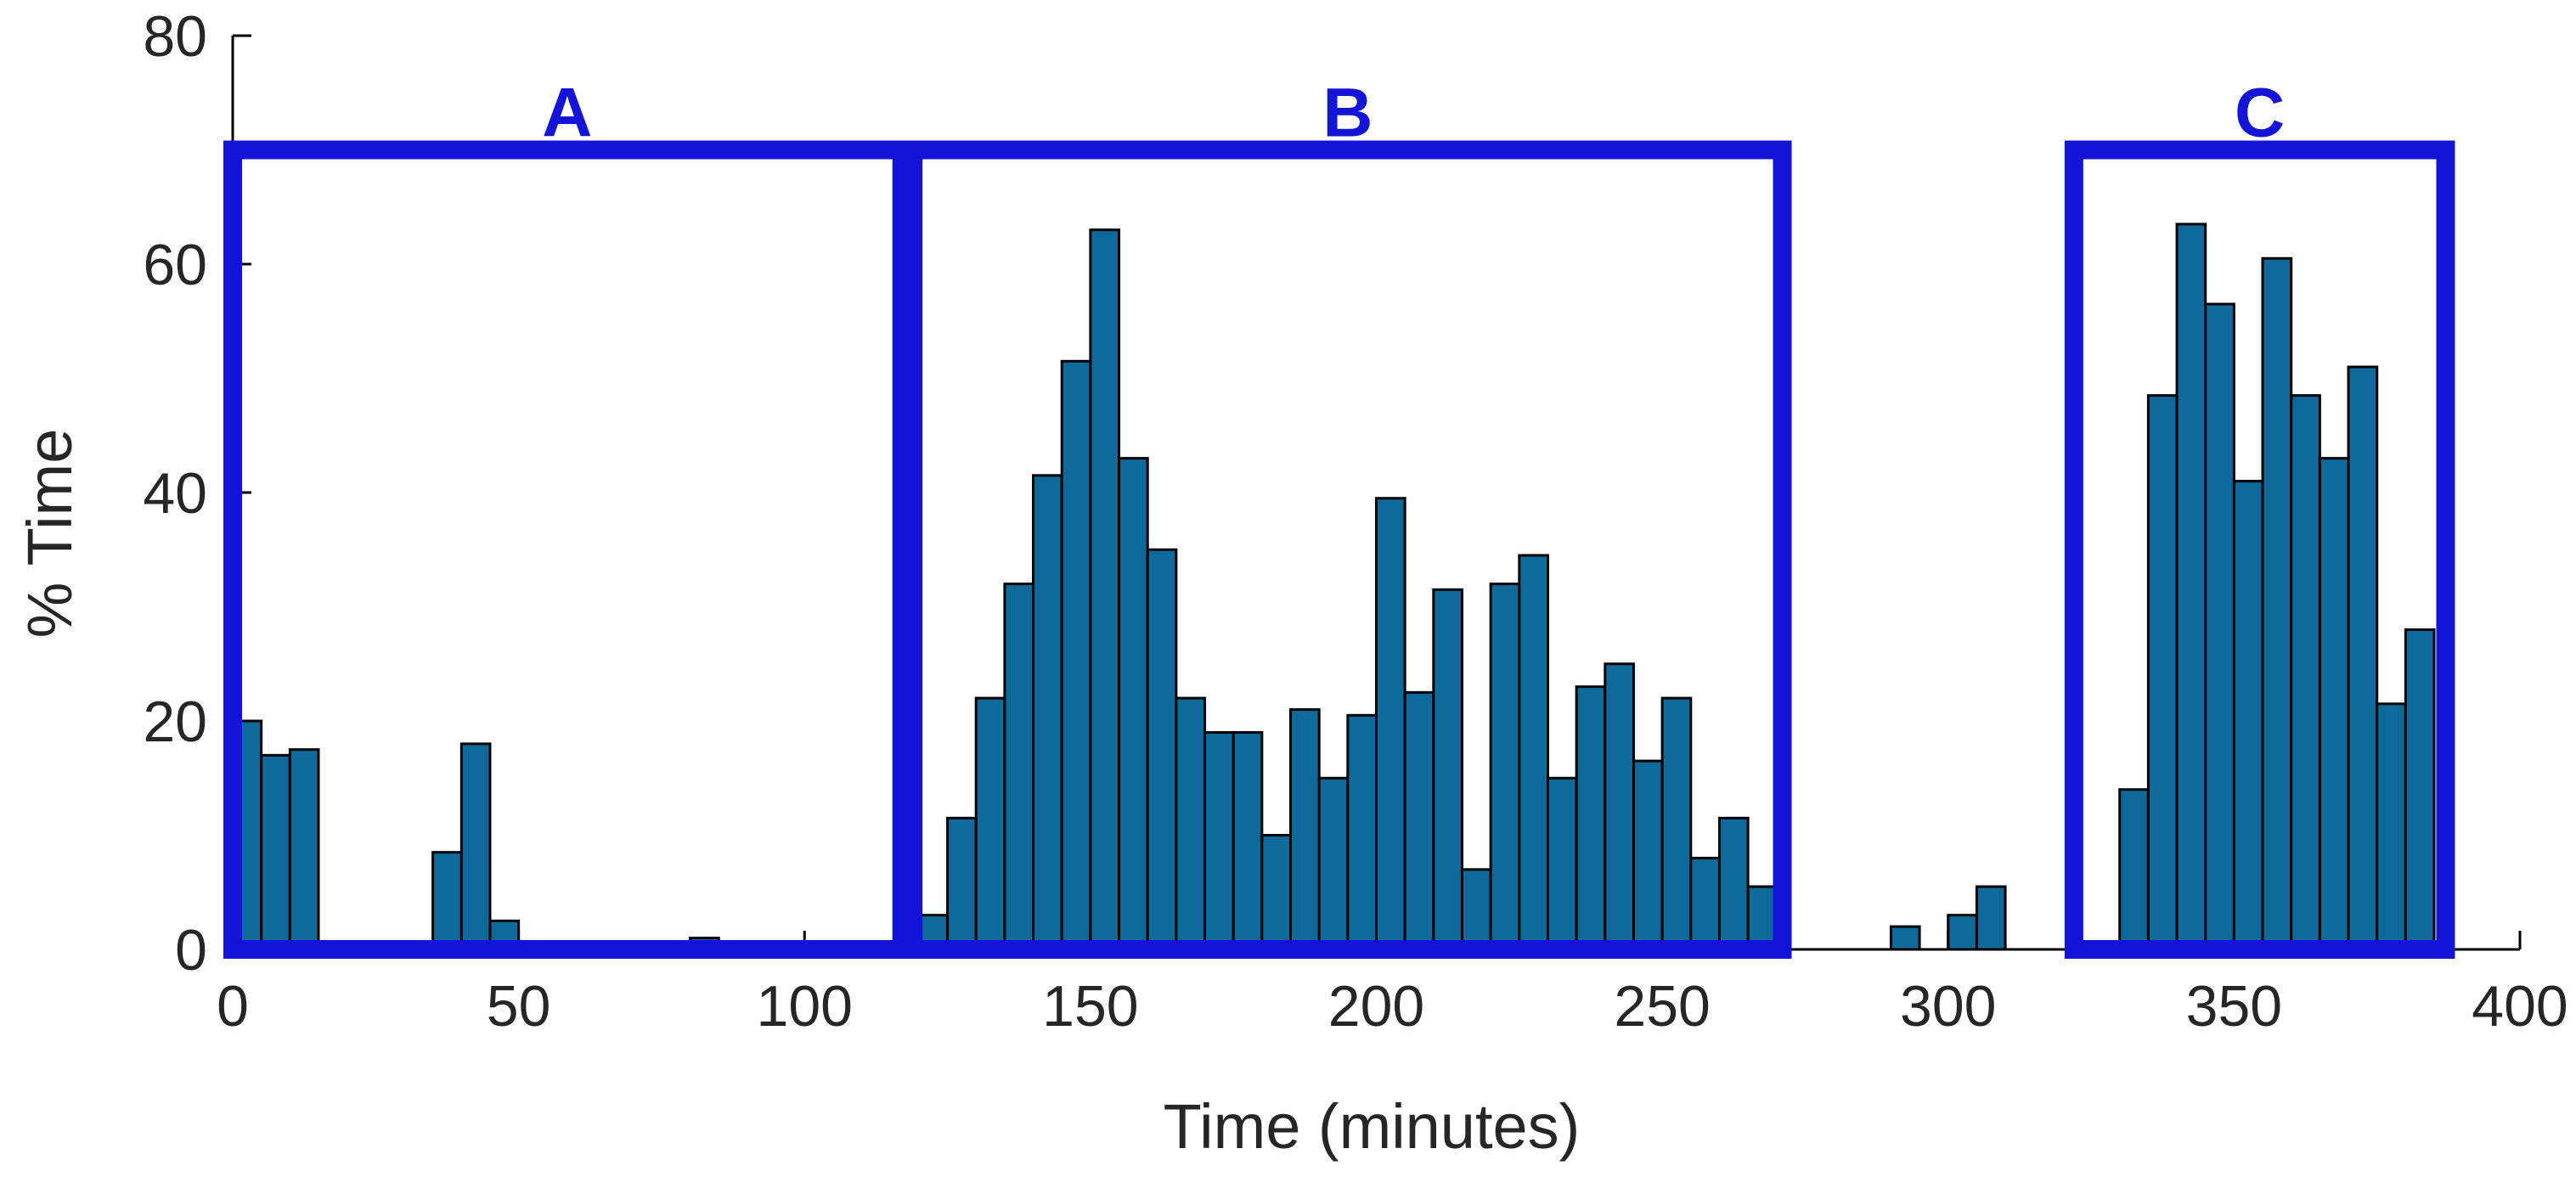 The image size is (2576, 1177). Describe the element at coordinates (519, 1006) in the screenshot. I see `x-tick-label: 50` at that location.